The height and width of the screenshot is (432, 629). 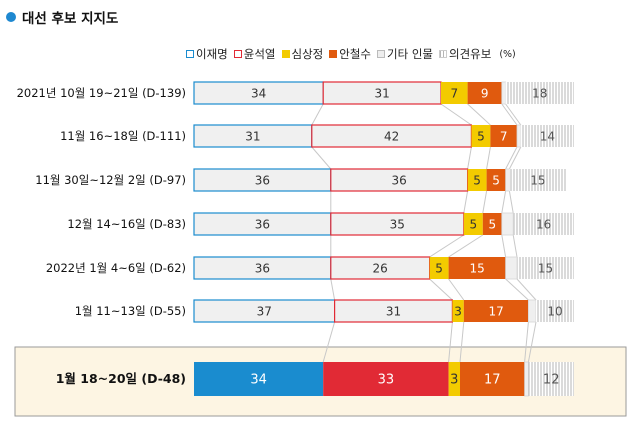 I want to click on data-label: 3, so click(x=458, y=312).